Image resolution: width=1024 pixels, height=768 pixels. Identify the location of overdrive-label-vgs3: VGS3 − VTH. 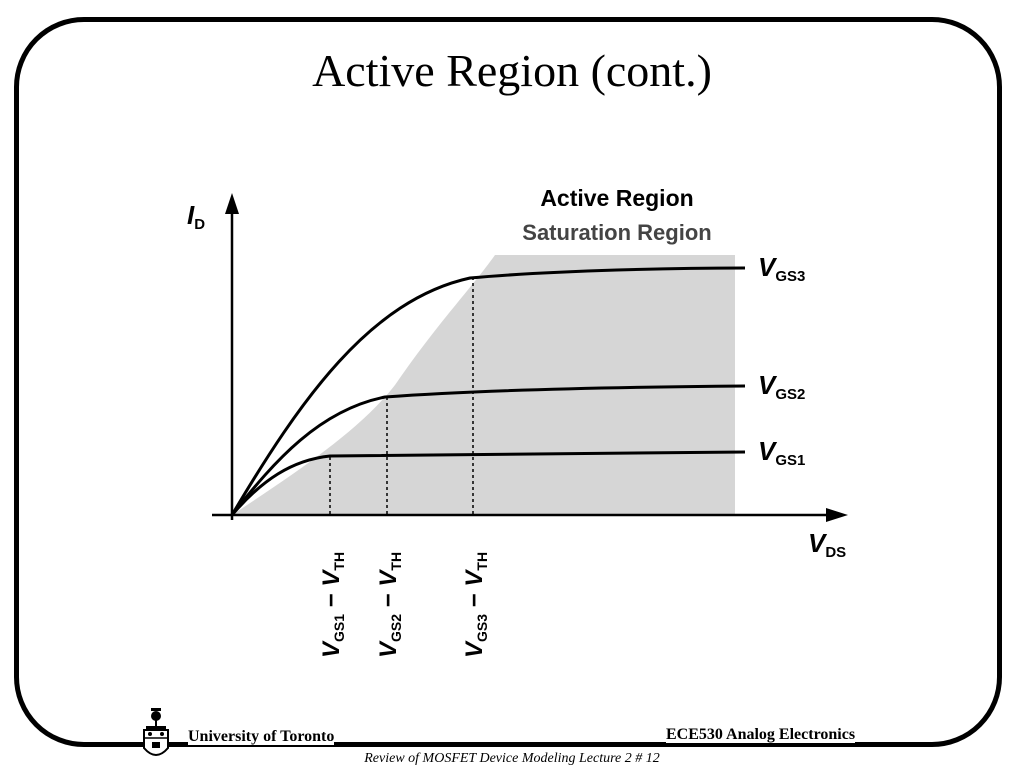
(475, 605).